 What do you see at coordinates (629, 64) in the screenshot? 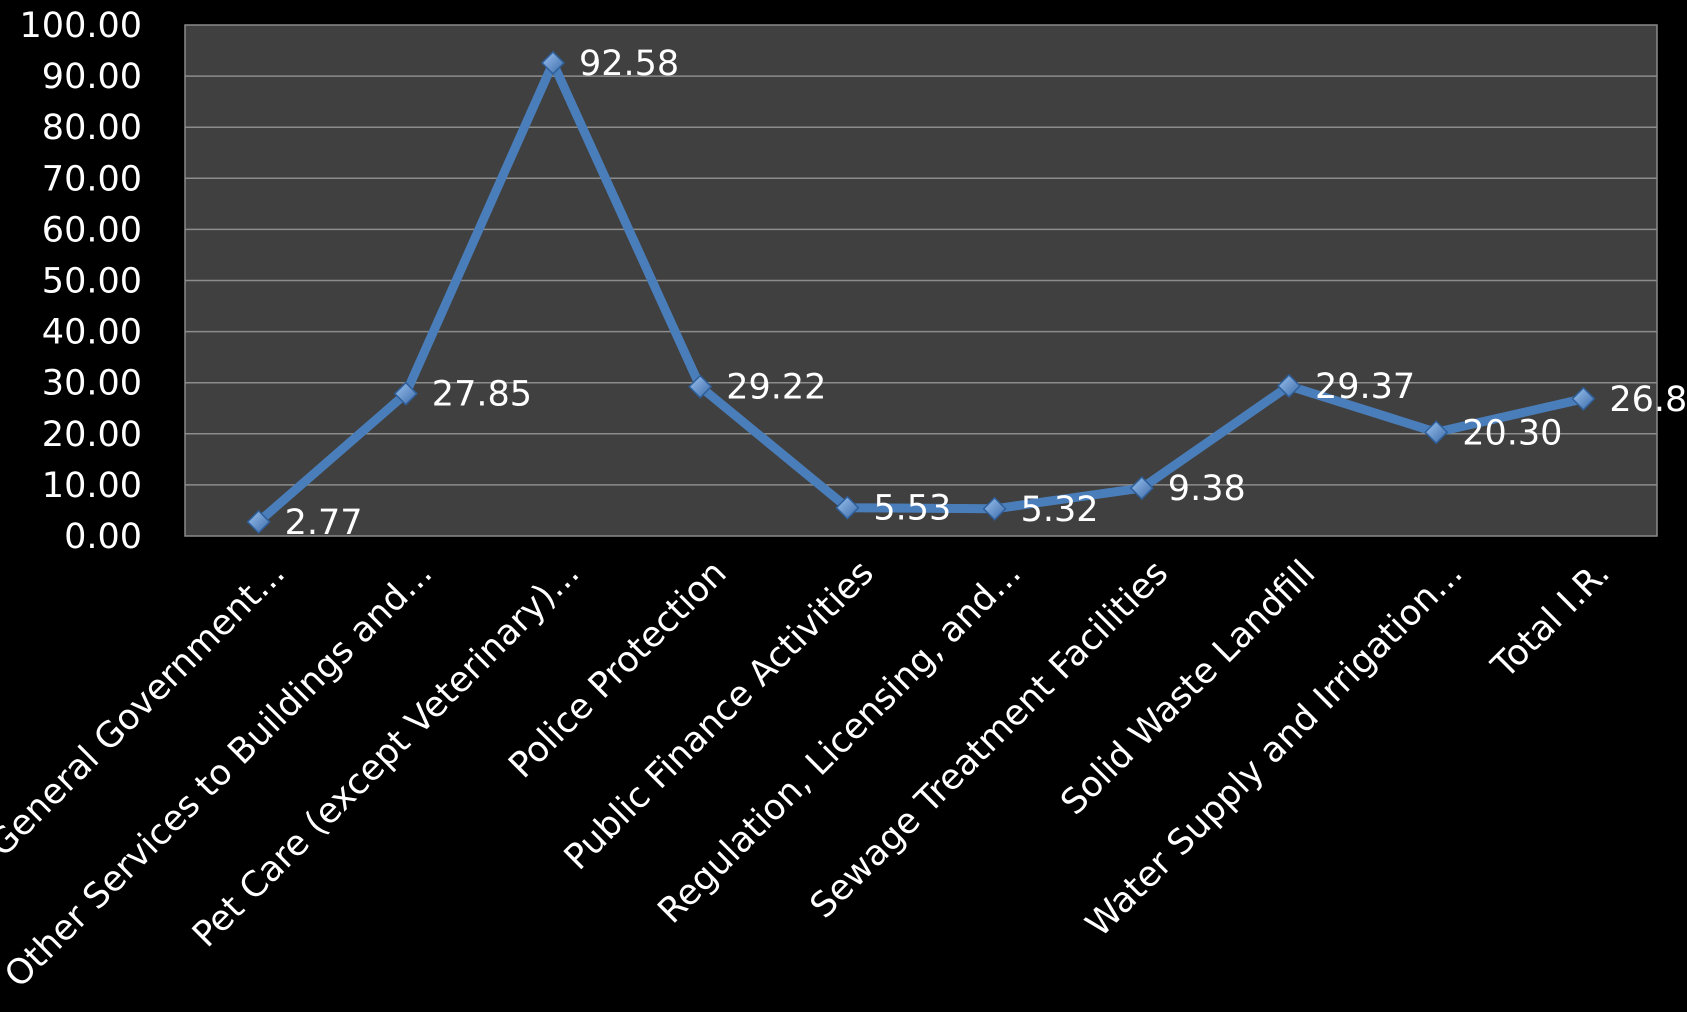
I see `data-label: 92.58` at bounding box center [629, 64].